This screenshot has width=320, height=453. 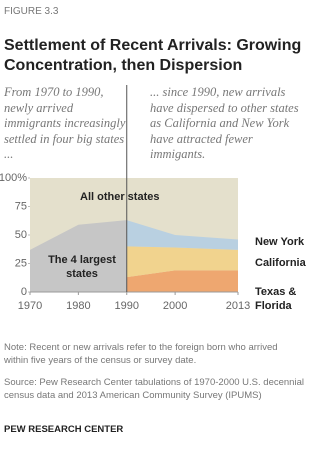 What do you see at coordinates (127, 306) in the screenshot?
I see `x-tick-label: 1990` at bounding box center [127, 306].